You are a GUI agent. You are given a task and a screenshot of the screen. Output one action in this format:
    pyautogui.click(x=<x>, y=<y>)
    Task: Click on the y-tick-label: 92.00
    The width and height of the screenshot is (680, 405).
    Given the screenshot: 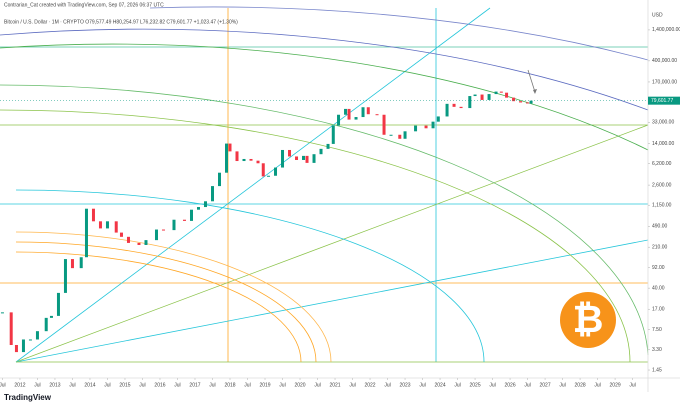 What is the action you would take?
    pyautogui.click(x=658, y=268)
    